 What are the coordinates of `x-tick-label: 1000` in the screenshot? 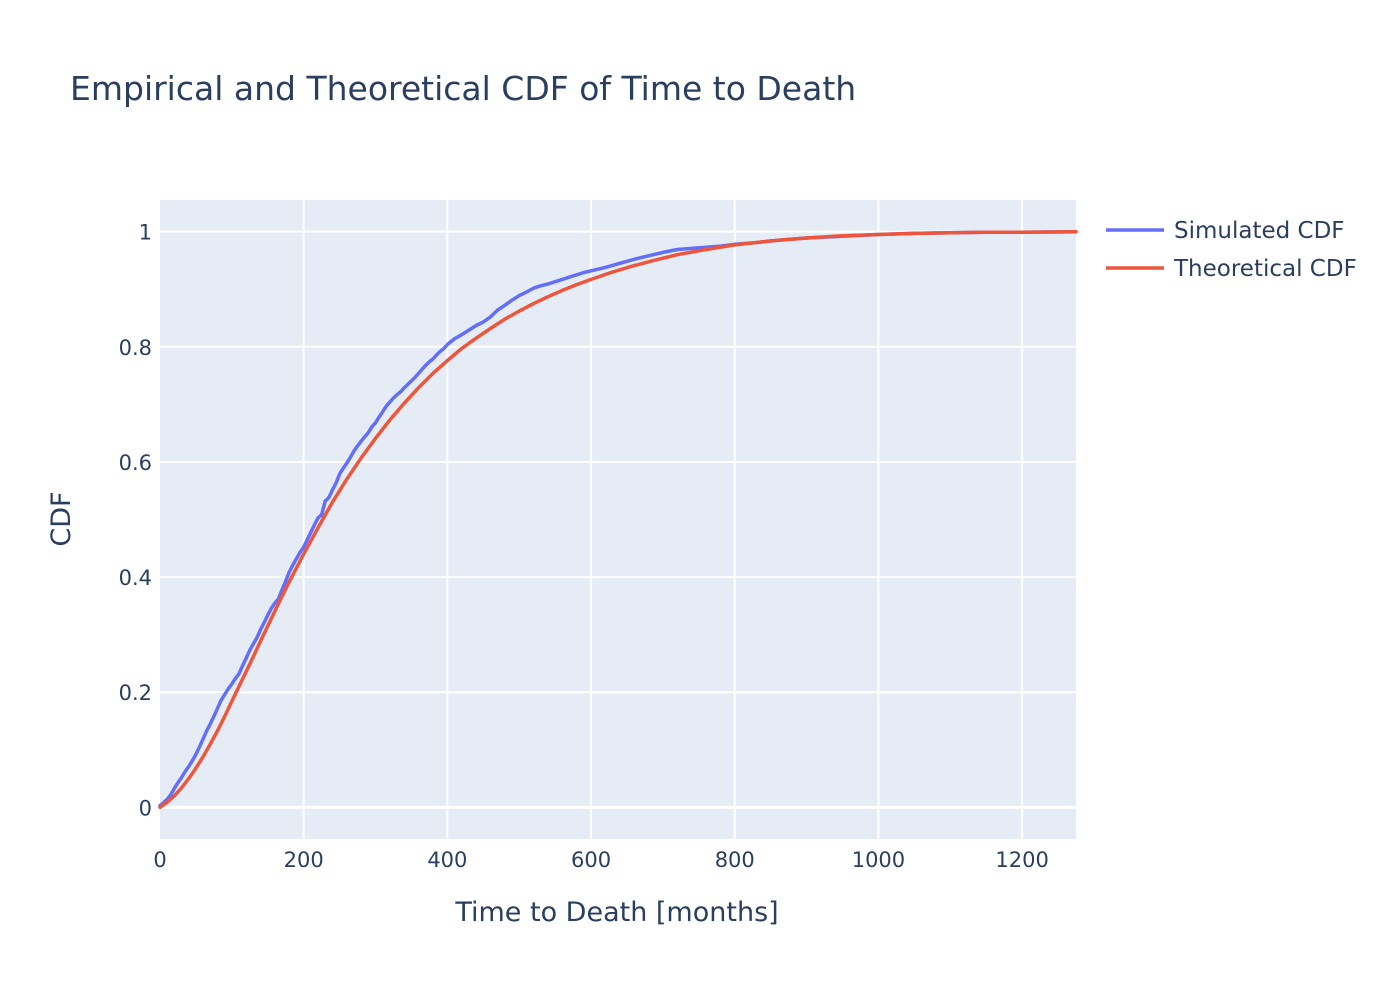 It's located at (878, 860).